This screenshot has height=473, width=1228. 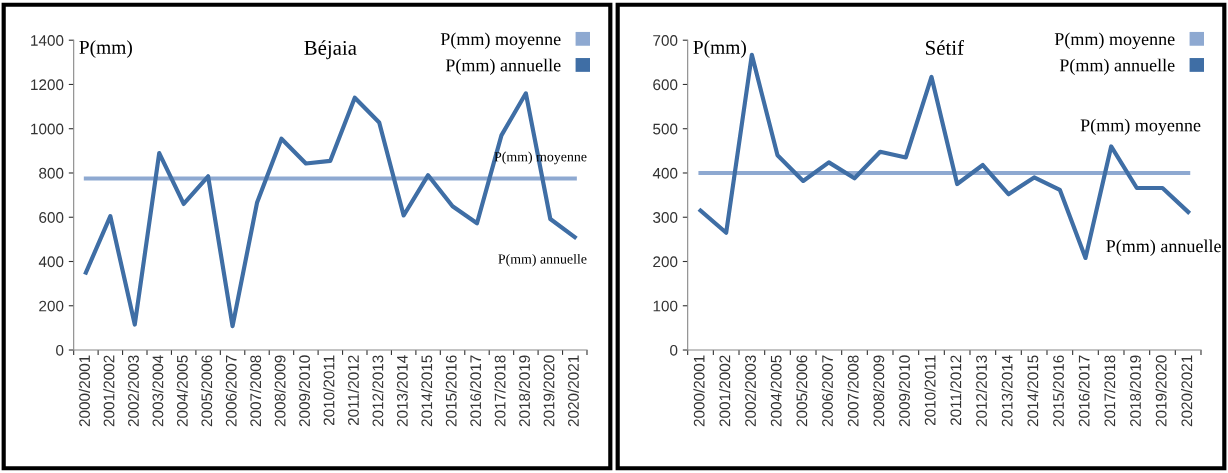 What do you see at coordinates (47, 85) in the screenshot?
I see `y-tick-label: 1200` at bounding box center [47, 85].